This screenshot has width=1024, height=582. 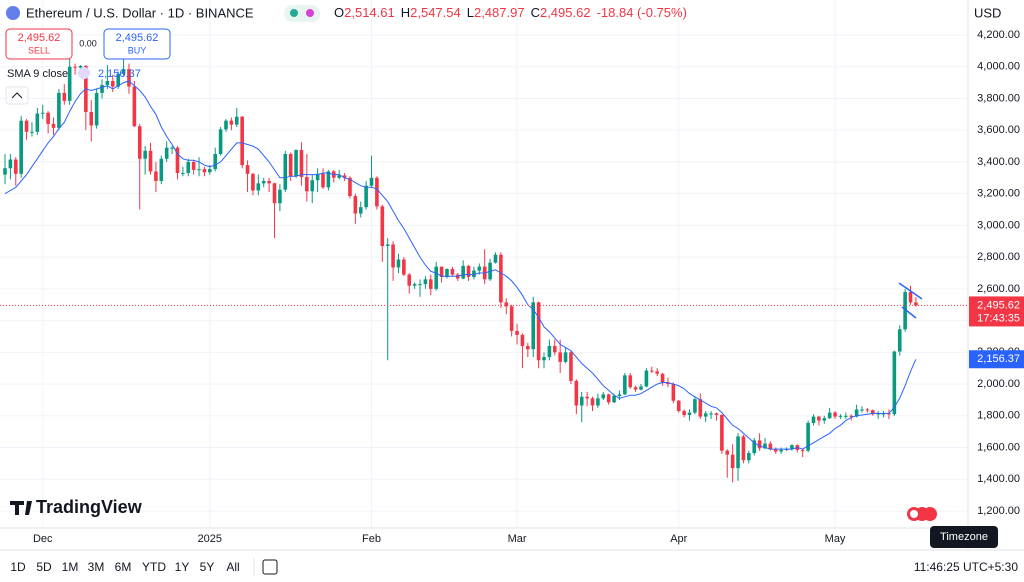 What do you see at coordinates (89, 507) in the screenshot?
I see `brand: TradingView` at bounding box center [89, 507].